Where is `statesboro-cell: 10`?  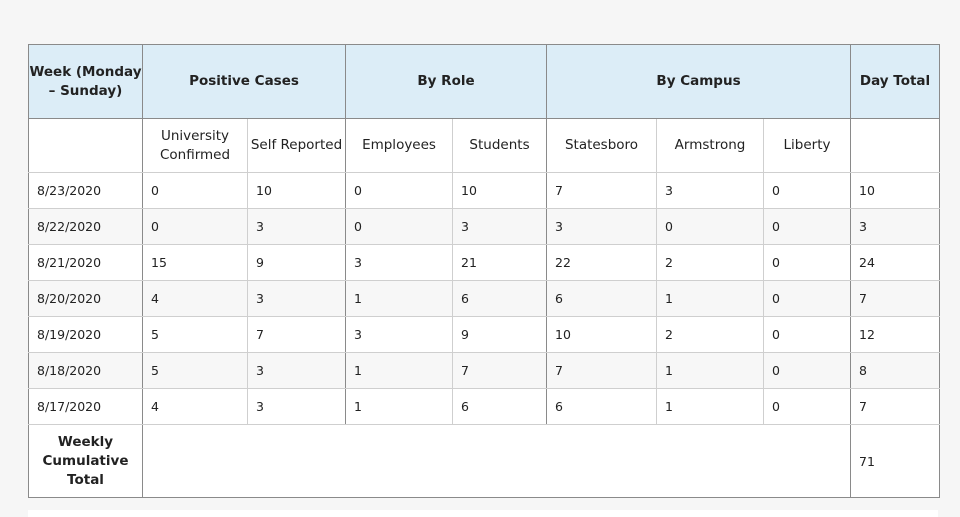
statesboro-cell: 10 is located at coordinates (602, 334).